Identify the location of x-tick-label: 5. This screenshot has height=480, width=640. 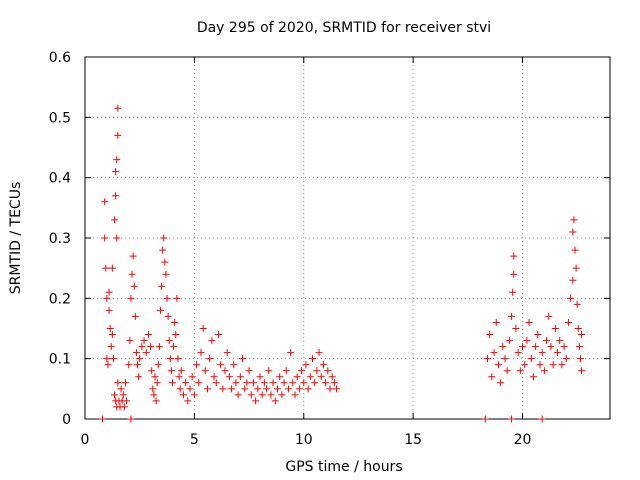
(194, 440).